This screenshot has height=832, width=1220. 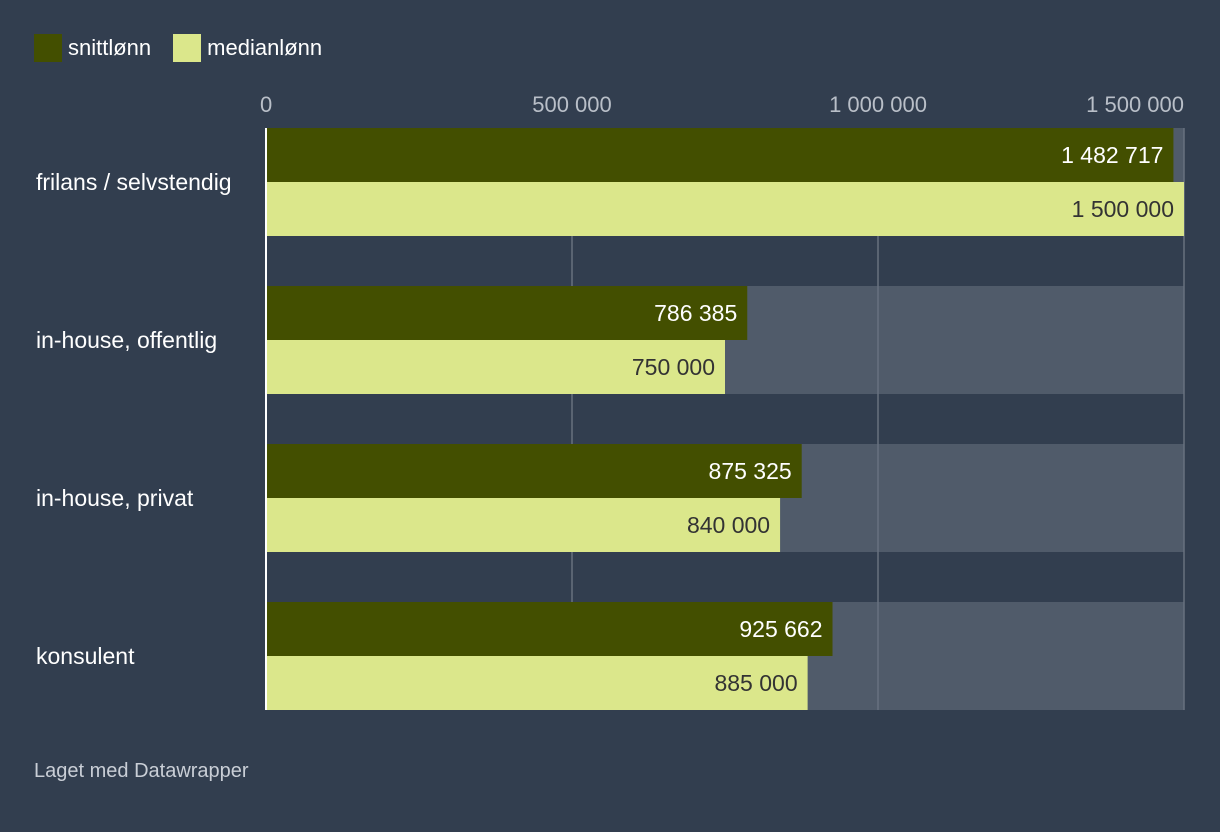 What do you see at coordinates (728, 525) in the screenshot?
I see `bar-value-label: 840 000` at bounding box center [728, 525].